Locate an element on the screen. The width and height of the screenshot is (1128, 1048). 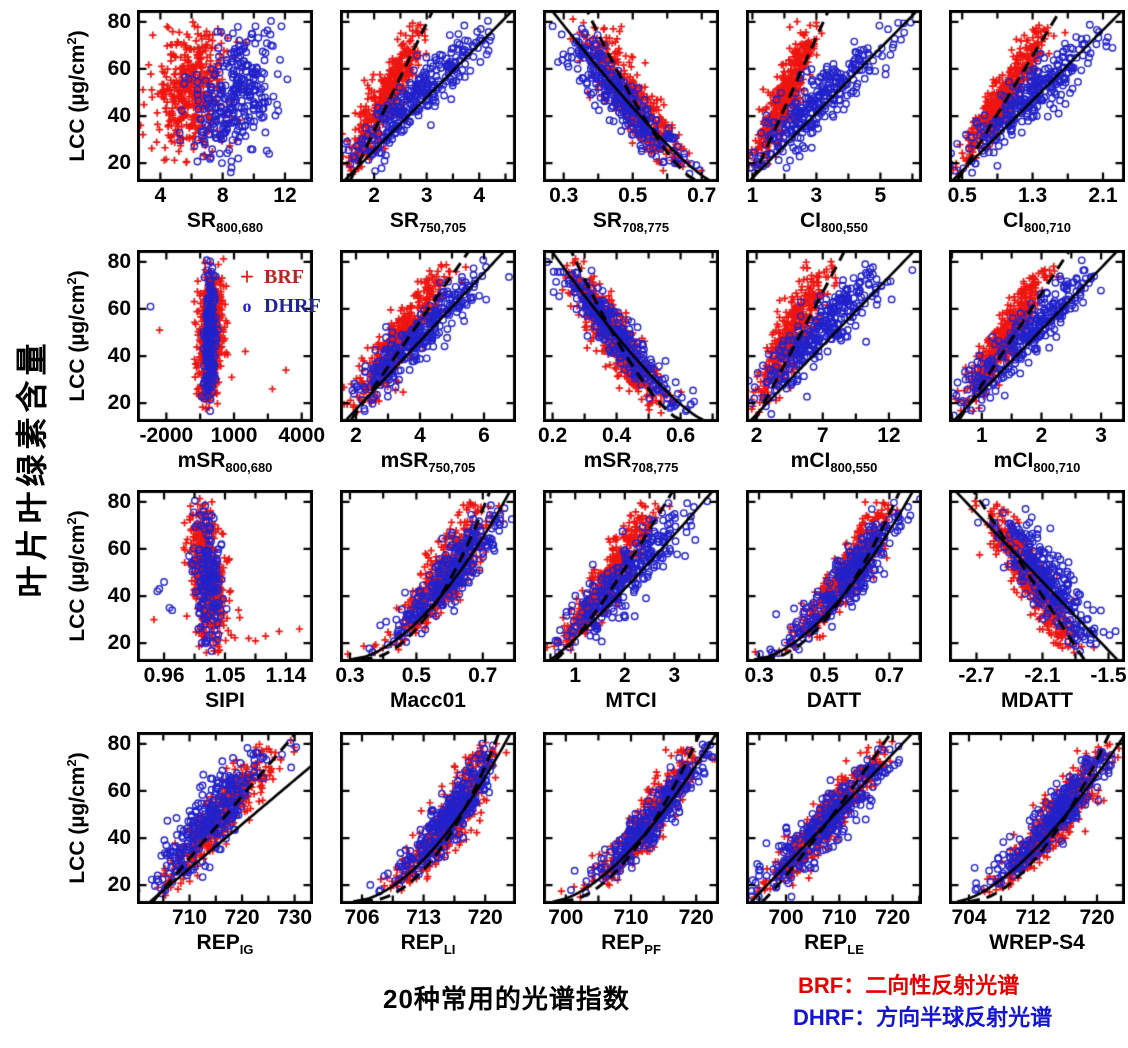
footer-legend-dhrf-text: 方向半球反射光谱 is located at coordinates (964, 1017).